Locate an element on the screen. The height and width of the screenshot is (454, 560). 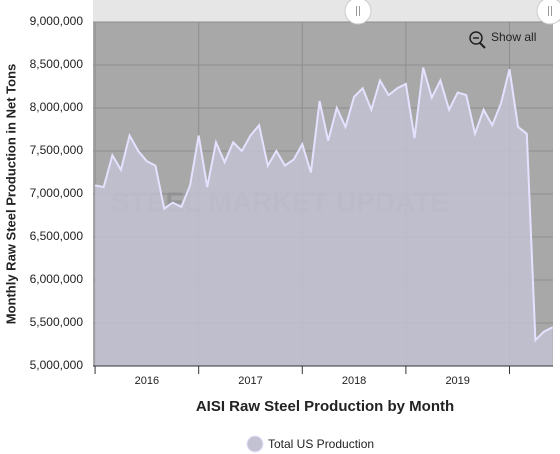
x-tick-label: 2017 is located at coordinates (250, 381).